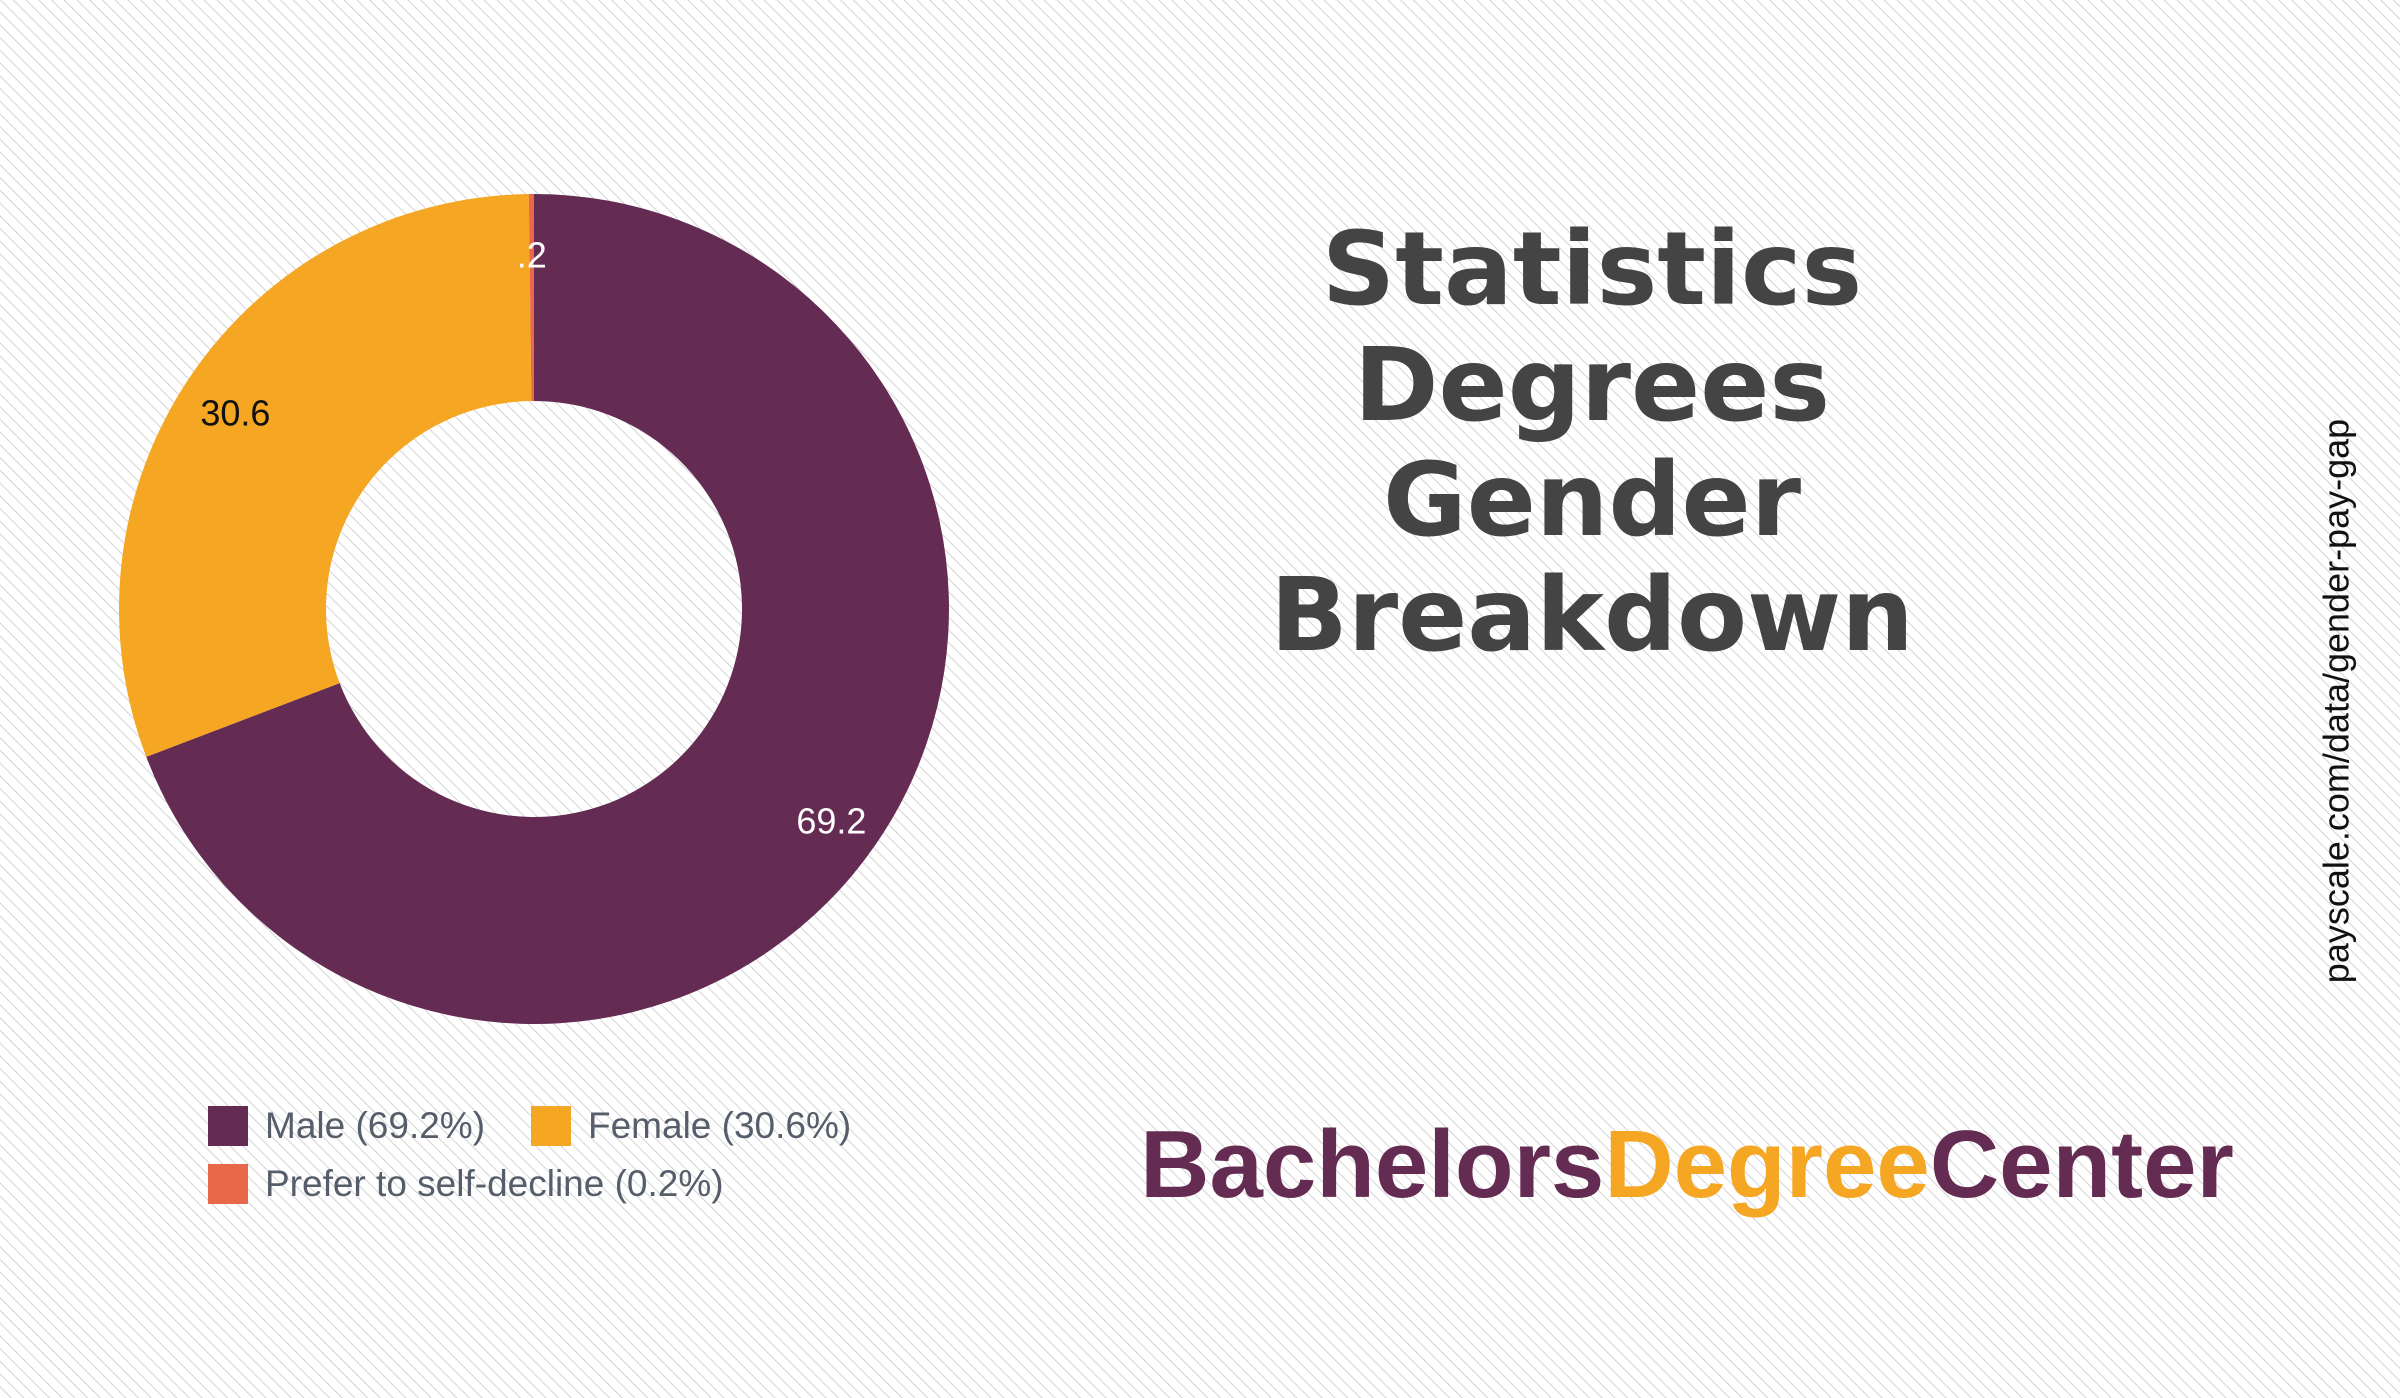 The width and height of the screenshot is (2400, 1398). Describe the element at coordinates (235, 413) in the screenshot. I see `value-label: 30.6` at that location.